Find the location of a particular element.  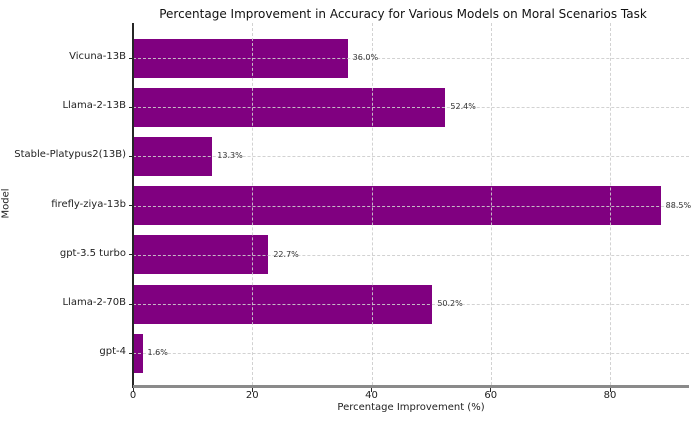

y-tick-label: Llama-2-70B is located at coordinates (94, 302).